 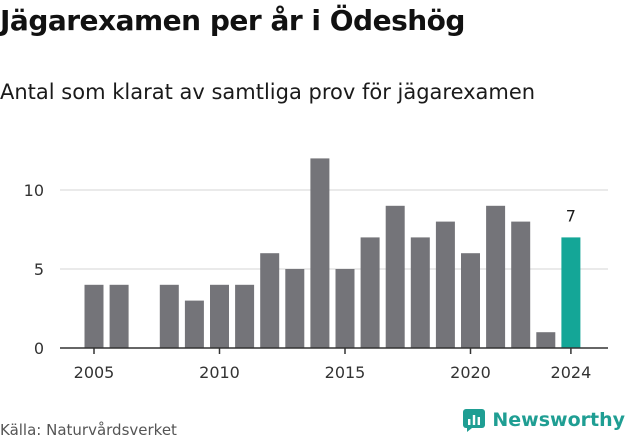 What do you see at coordinates (169, 316) in the screenshot?
I see `bar-2008` at bounding box center [169, 316].